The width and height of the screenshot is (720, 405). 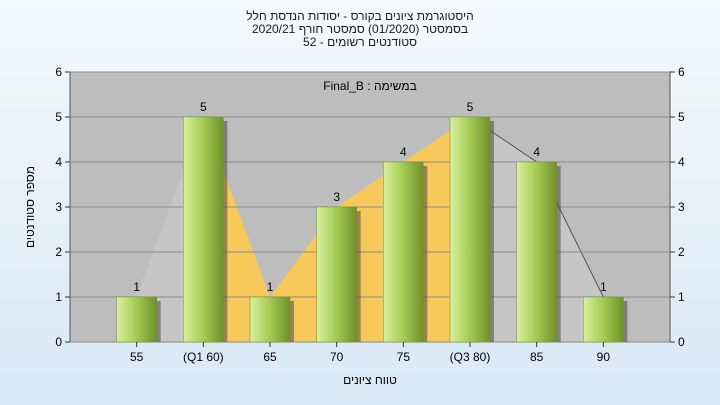 What do you see at coordinates (270, 357) in the screenshot?
I see `x-tick-label: 65` at bounding box center [270, 357].